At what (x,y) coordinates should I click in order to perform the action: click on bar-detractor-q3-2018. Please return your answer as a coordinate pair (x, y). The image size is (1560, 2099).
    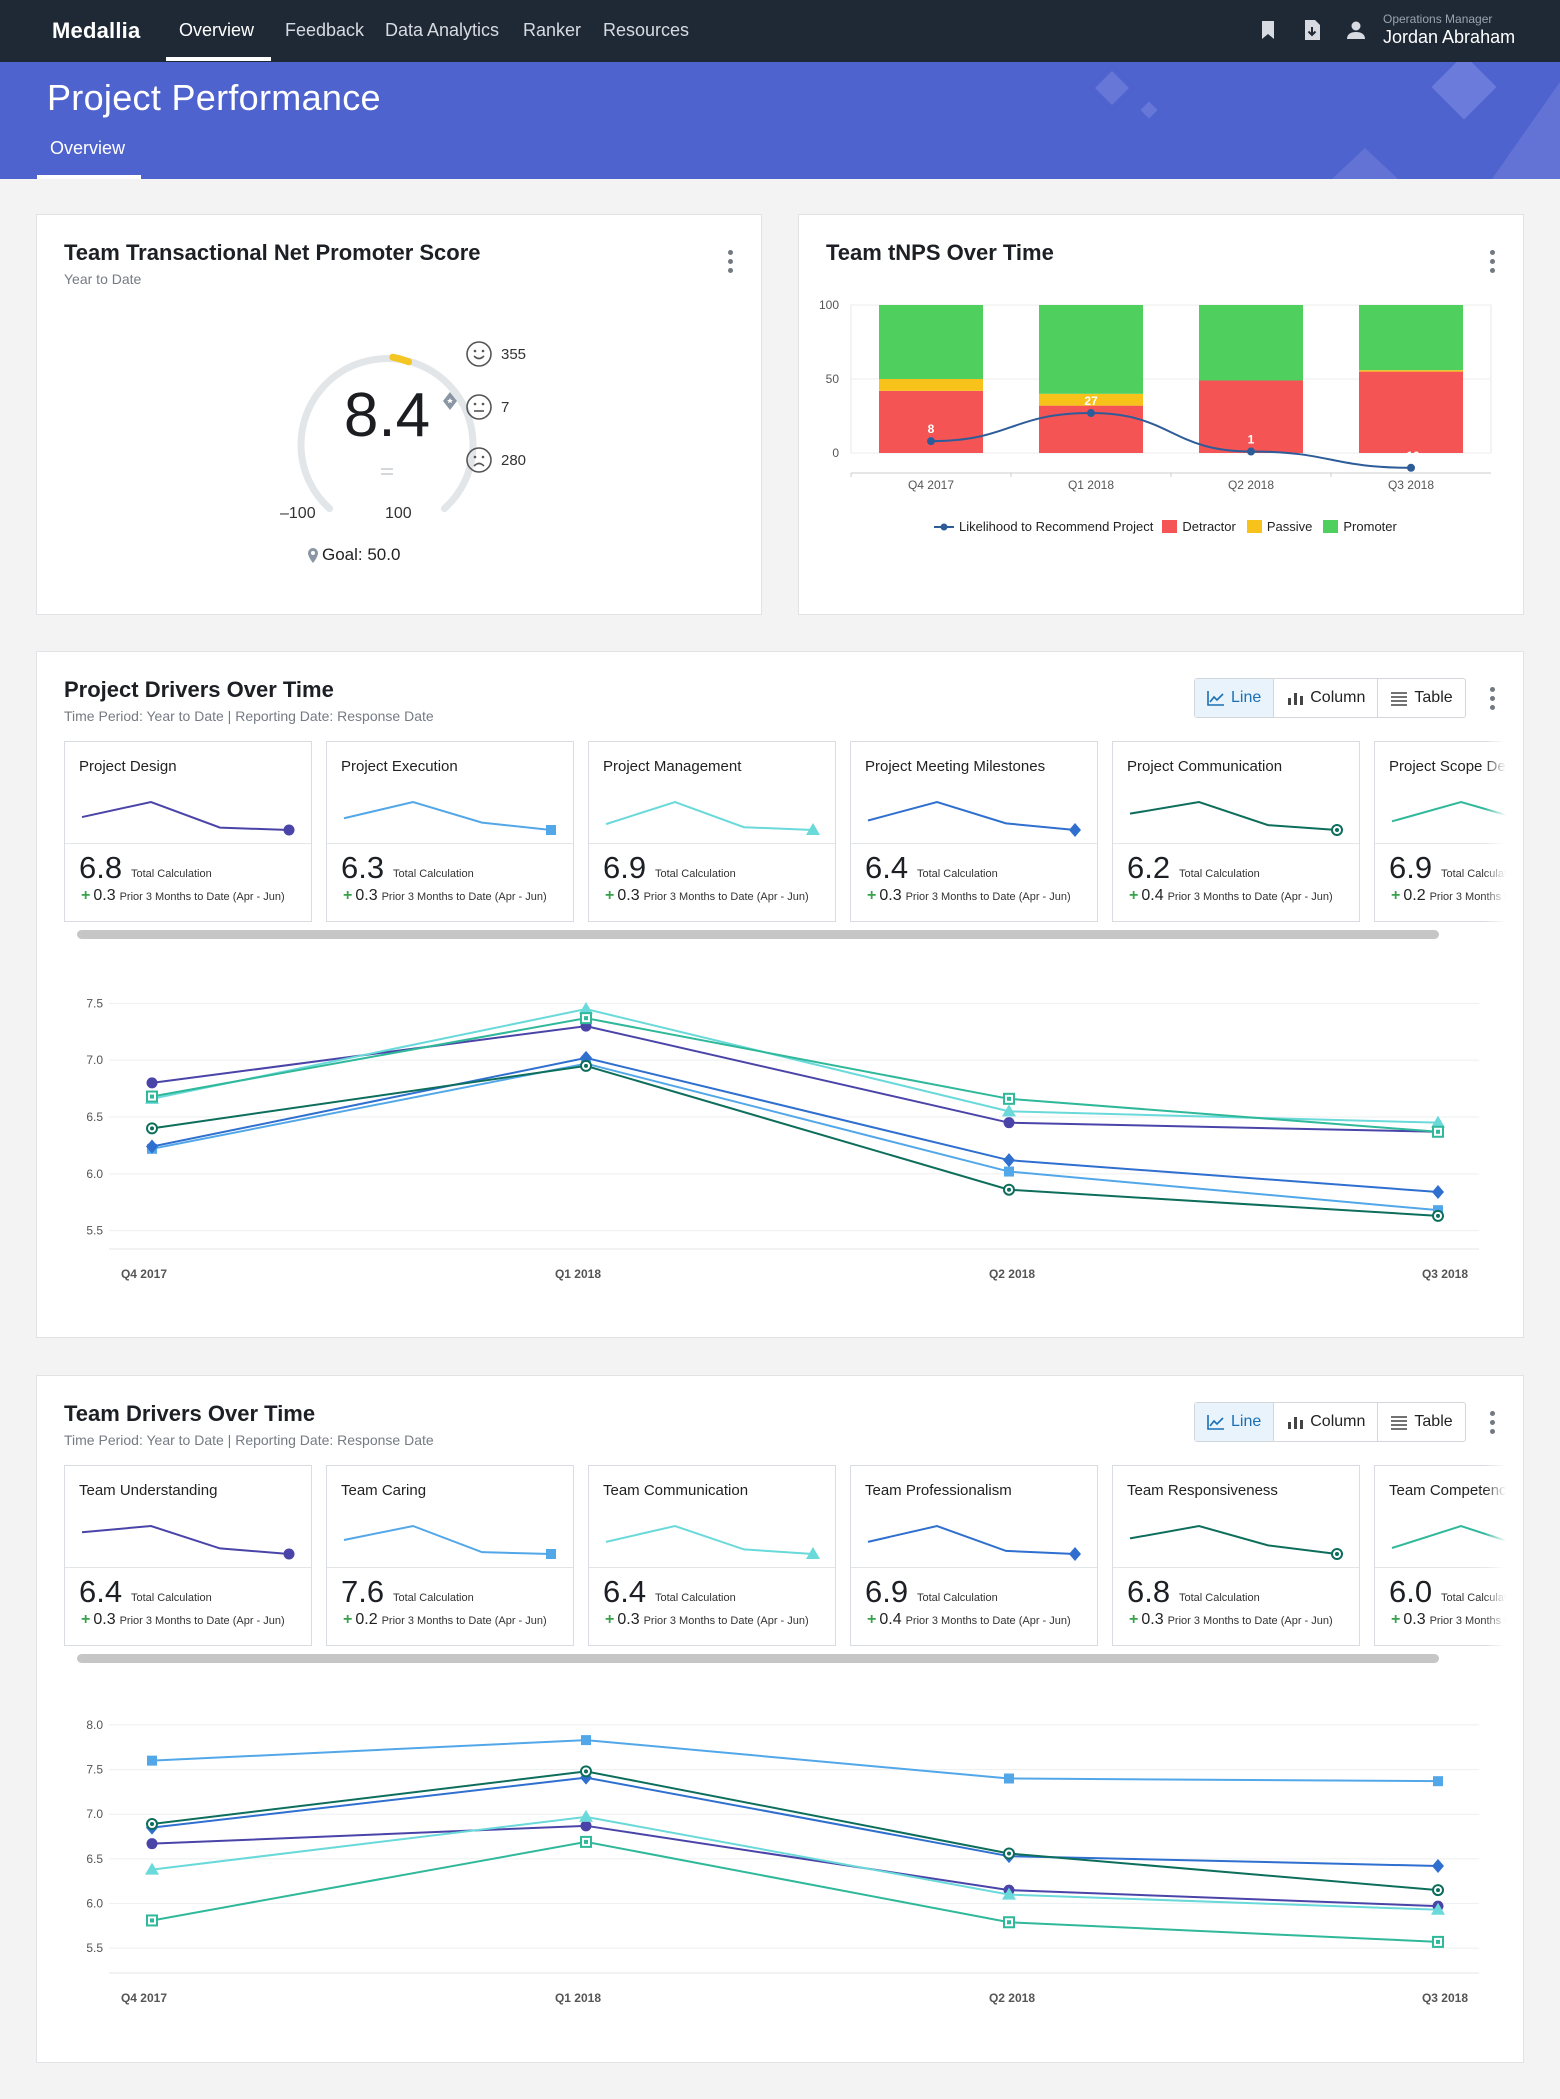
    Looking at the image, I should click on (1411, 412).